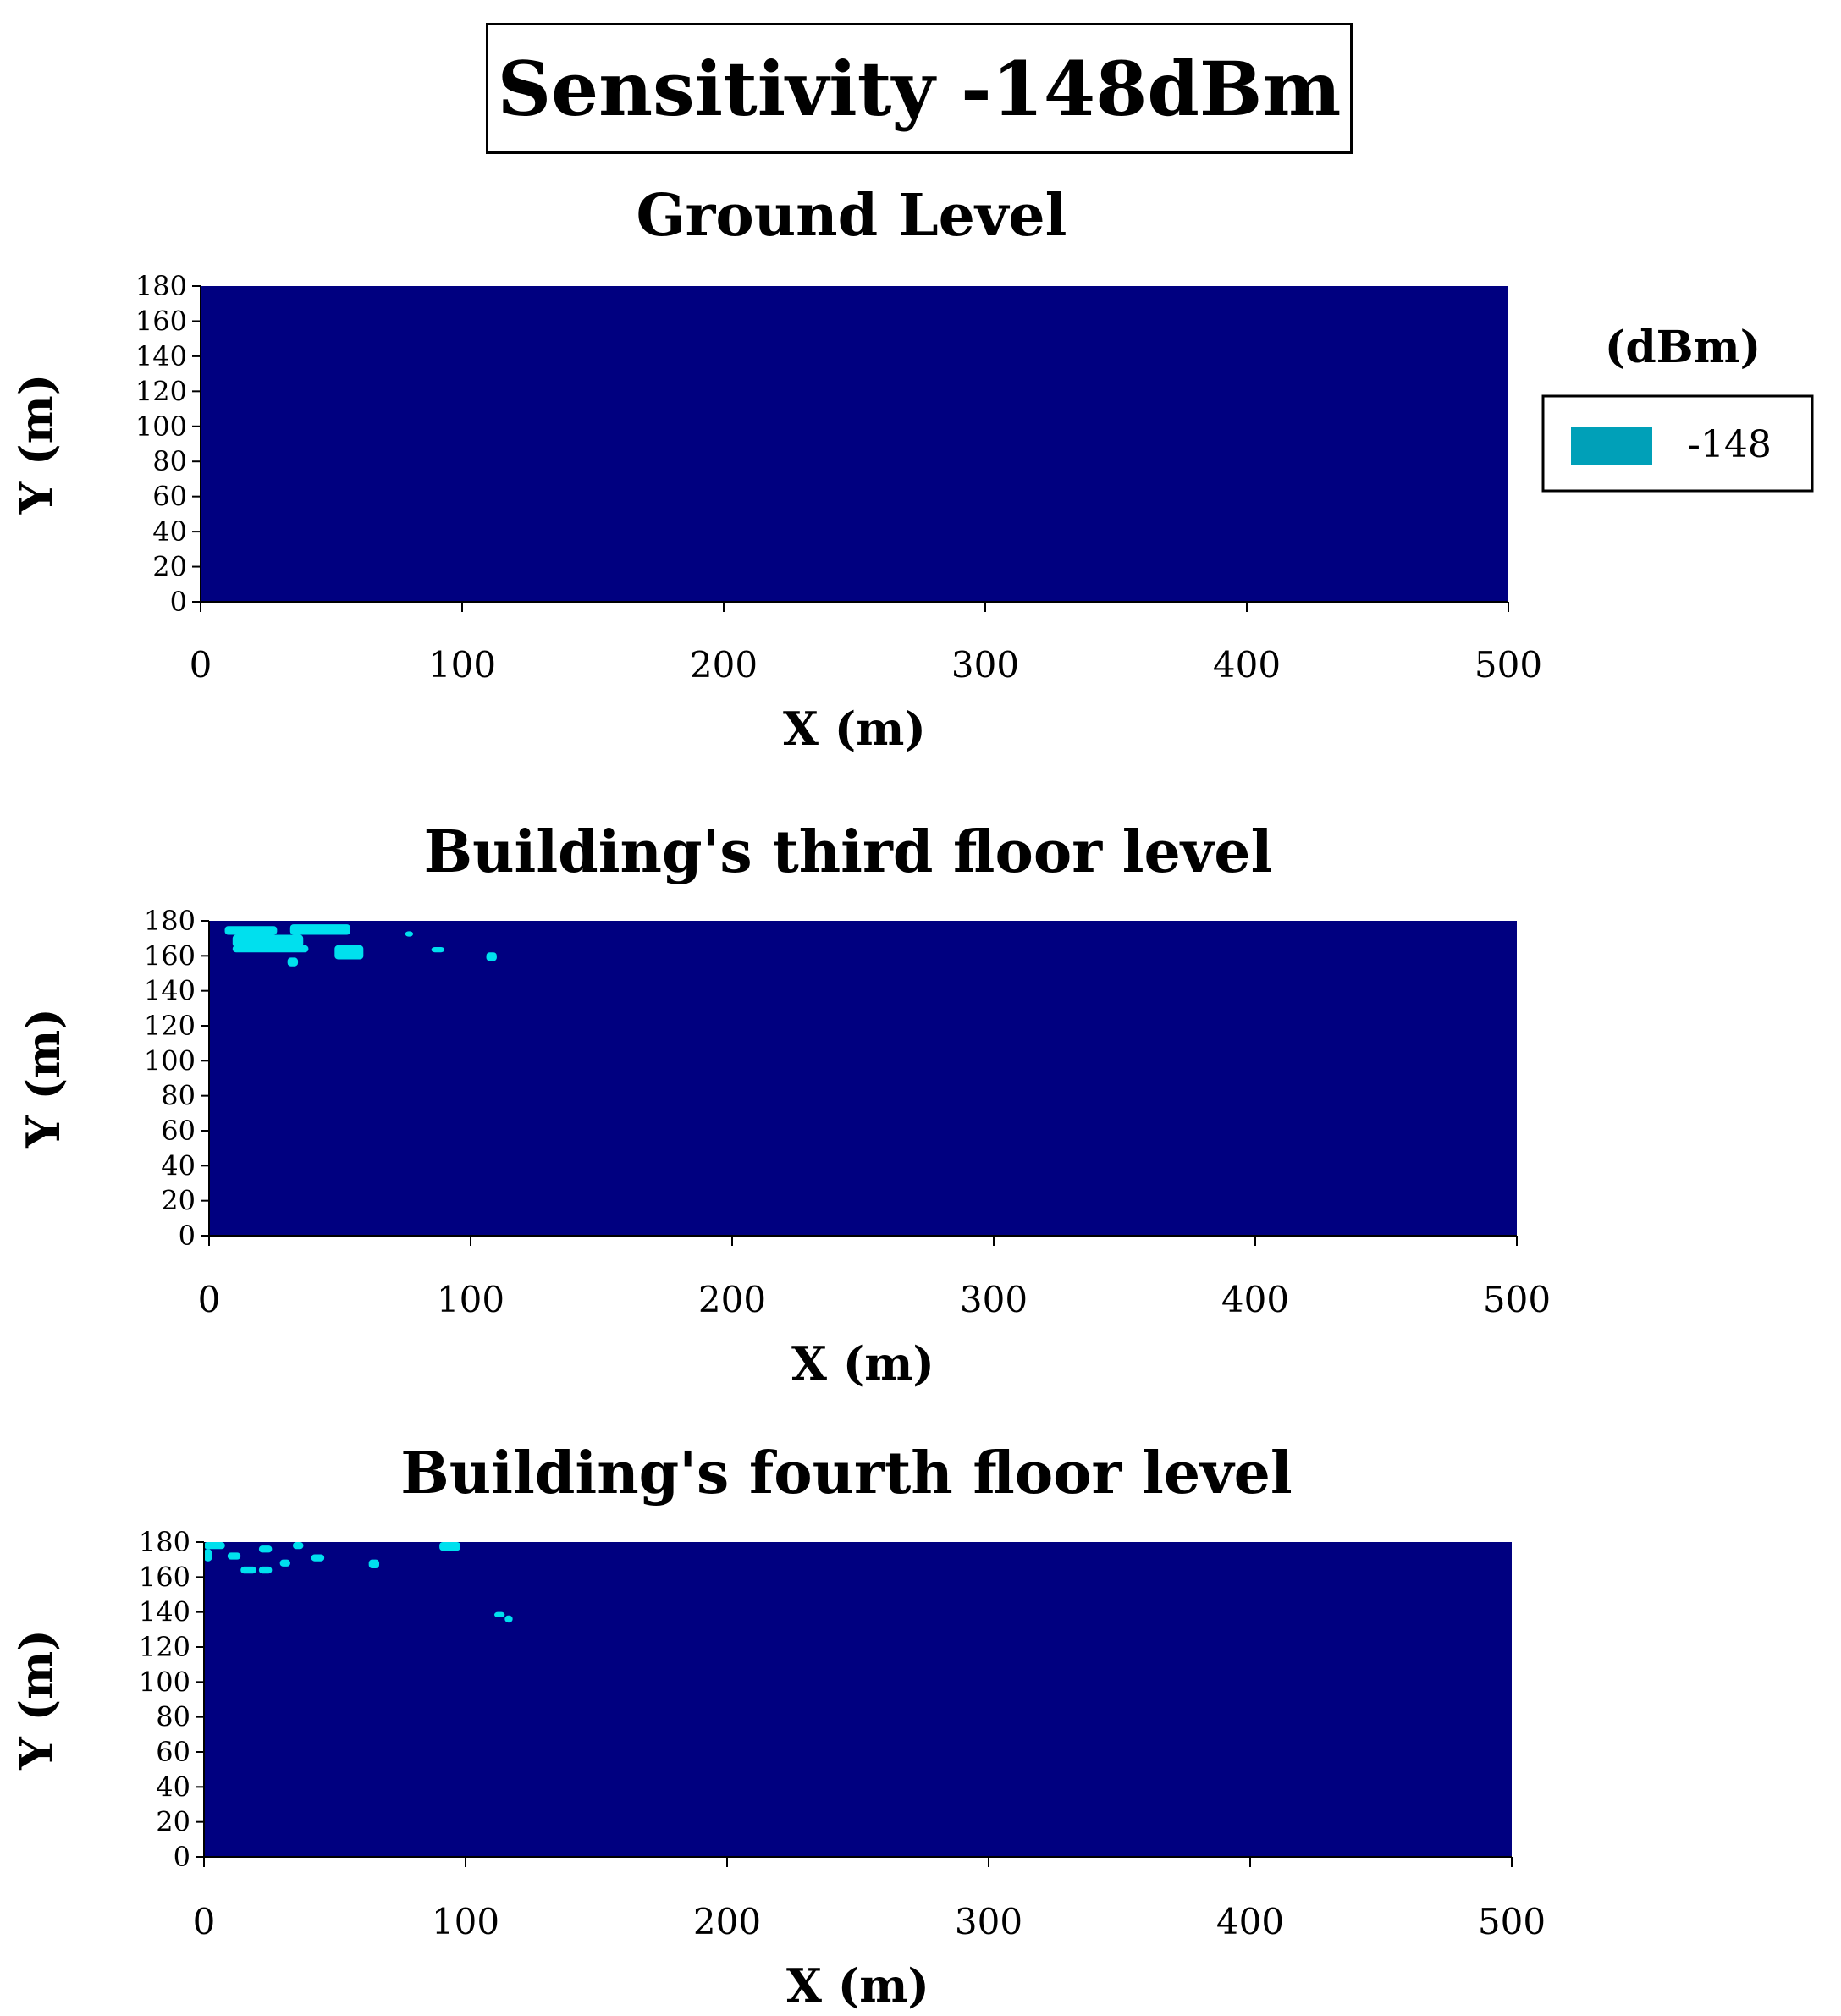 The height and width of the screenshot is (2016, 1841). I want to click on main-title-box: Sensitivity -148dBm, so click(919, 88).